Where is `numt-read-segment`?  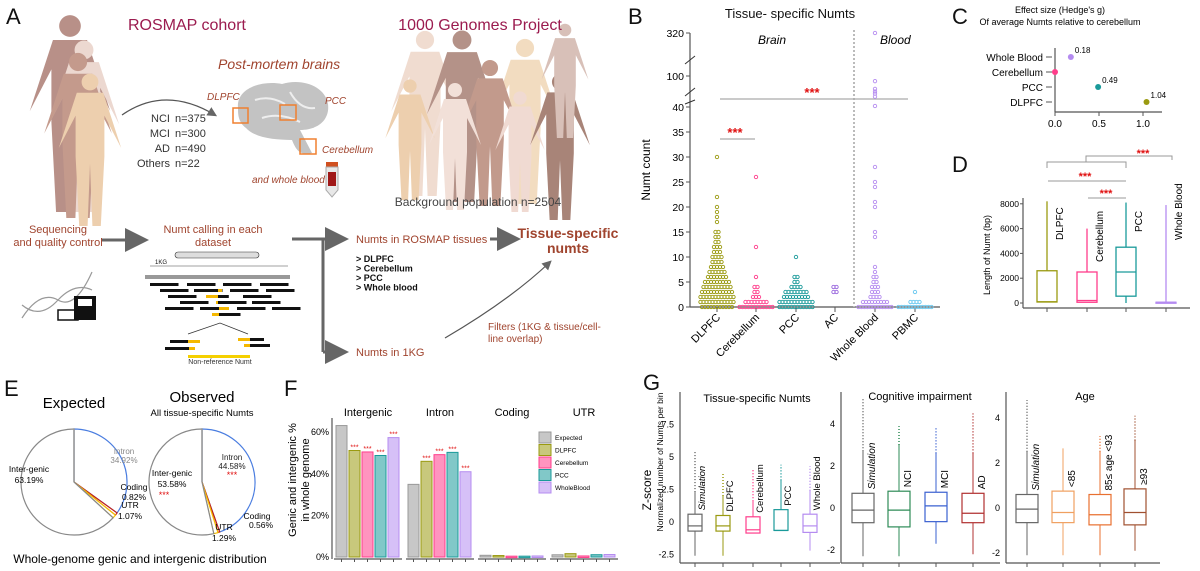 numt-read-segment is located at coordinates (220, 290).